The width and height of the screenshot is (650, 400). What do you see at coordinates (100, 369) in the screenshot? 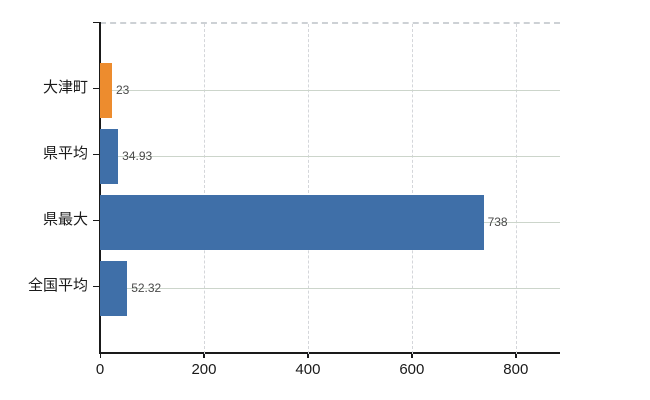
I see `x-tick-label: 0` at bounding box center [100, 369].